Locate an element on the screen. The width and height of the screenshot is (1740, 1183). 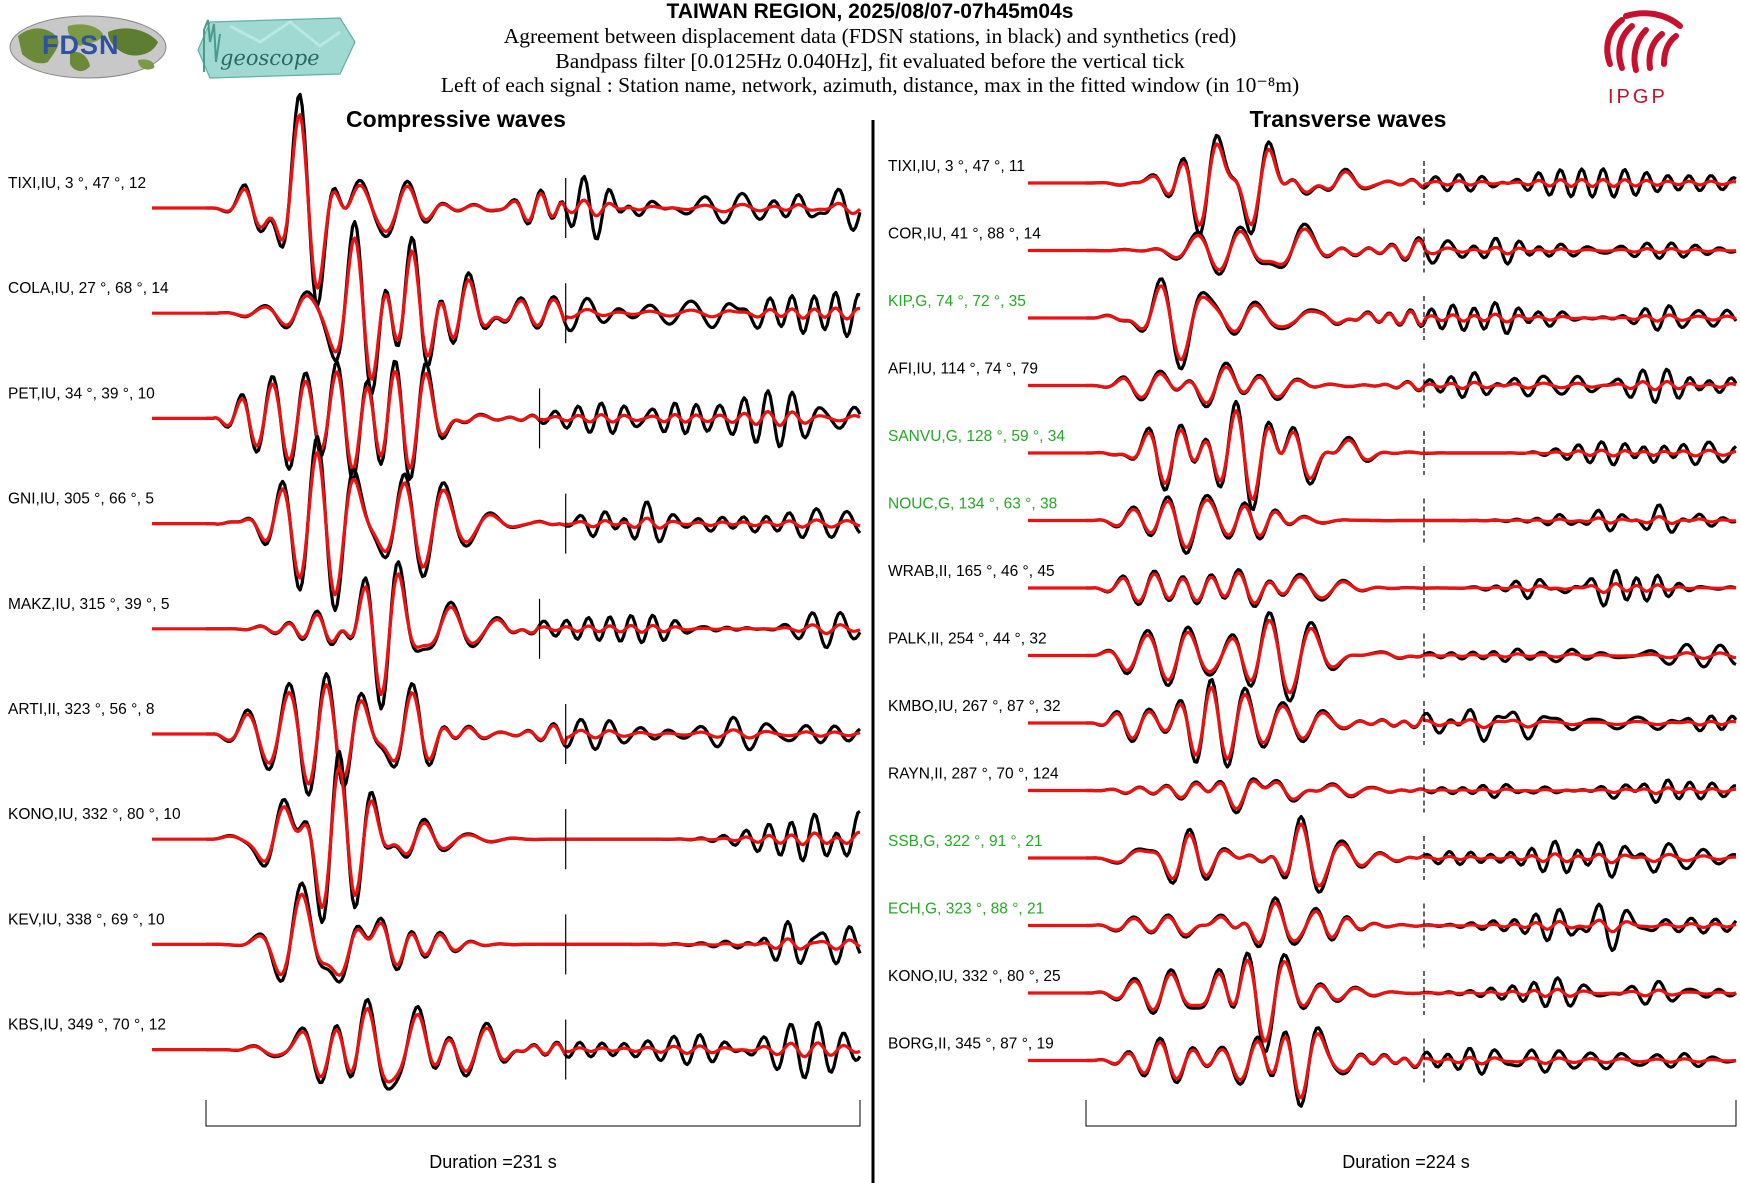
station-label: RAYN,II, 287 °, 70 °, 124 is located at coordinates (973, 774).